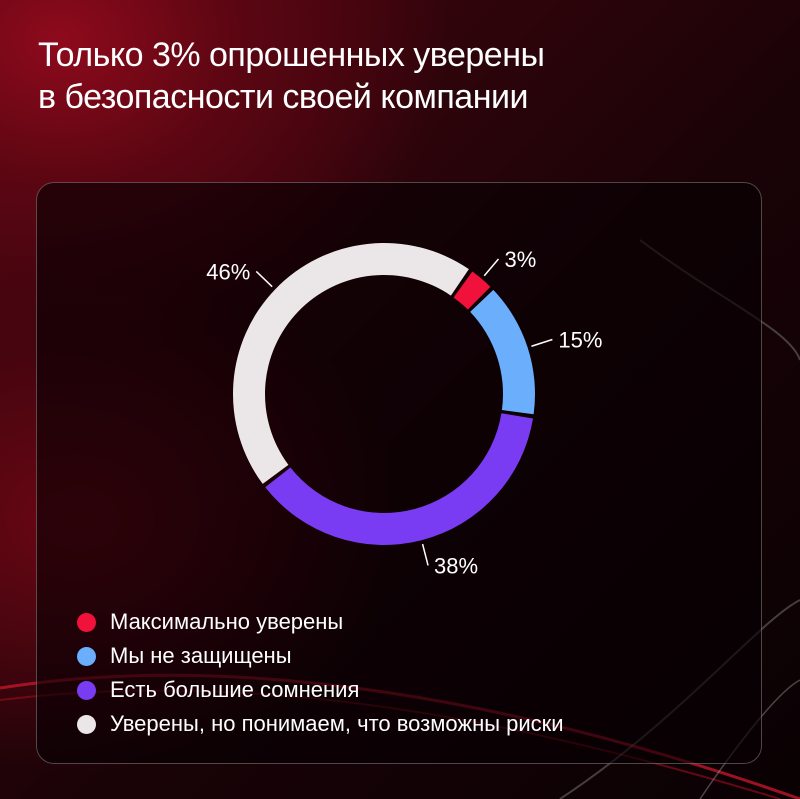 The width and height of the screenshot is (800, 799). I want to click on legend-label: Мы не защищены, so click(201, 655).